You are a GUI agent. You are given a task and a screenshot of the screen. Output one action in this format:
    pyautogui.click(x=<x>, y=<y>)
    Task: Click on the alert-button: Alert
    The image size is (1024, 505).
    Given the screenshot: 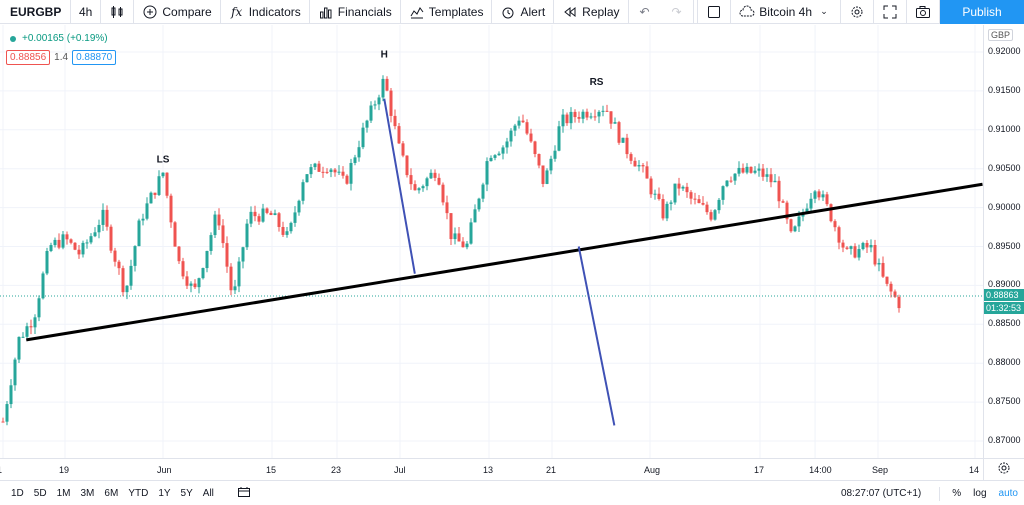 What is the action you would take?
    pyautogui.click(x=523, y=12)
    